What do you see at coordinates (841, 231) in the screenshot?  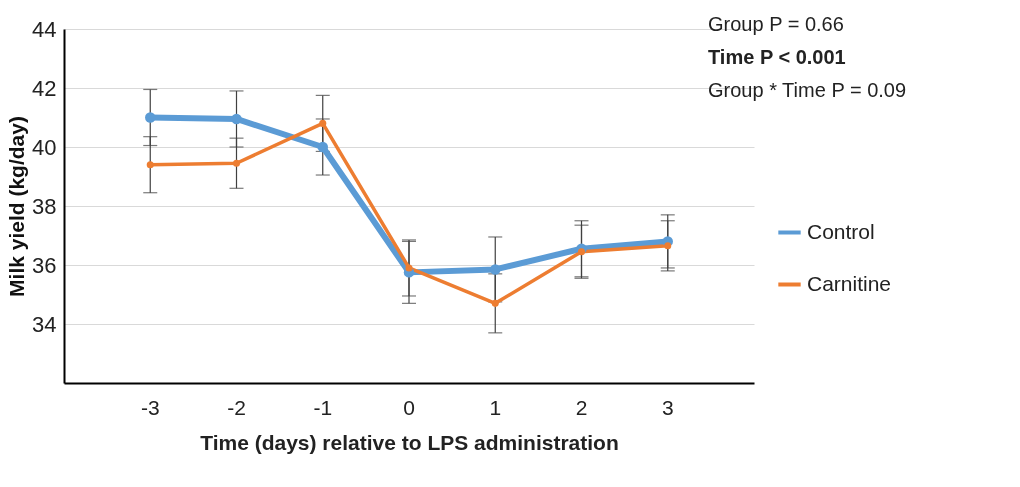 I see `legend-label: Control` at bounding box center [841, 231].